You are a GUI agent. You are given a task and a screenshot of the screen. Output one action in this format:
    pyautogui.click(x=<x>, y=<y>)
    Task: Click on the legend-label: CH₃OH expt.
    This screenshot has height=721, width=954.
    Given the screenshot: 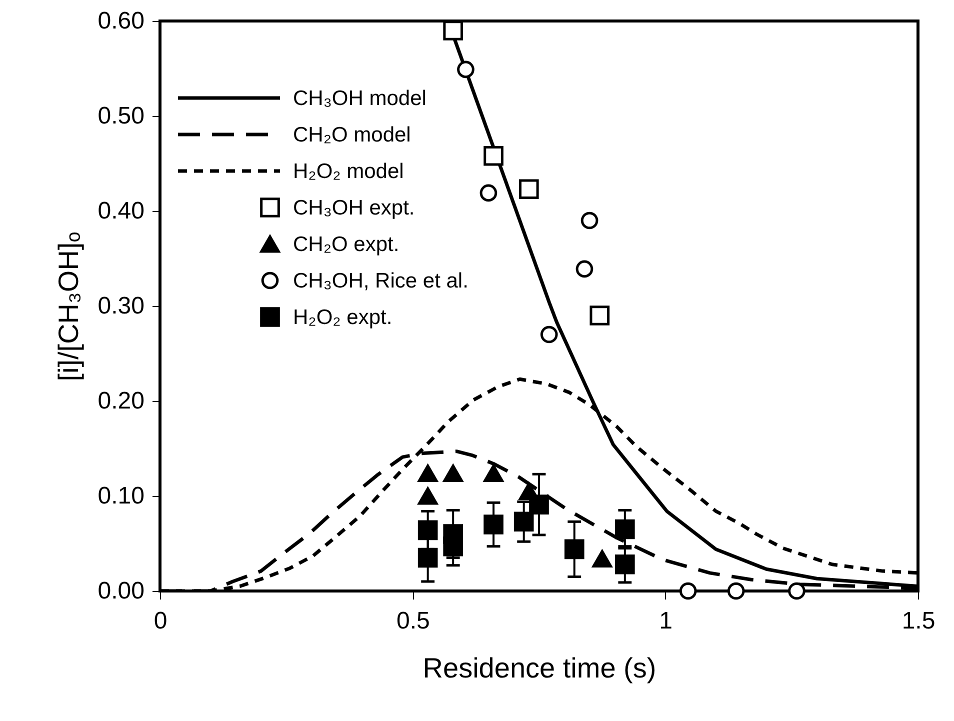 What is the action you would take?
    pyautogui.click(x=354, y=208)
    